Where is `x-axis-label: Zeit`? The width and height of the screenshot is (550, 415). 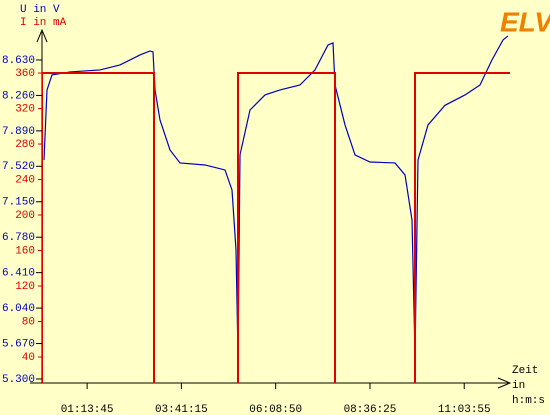
x-axis-label: Zeit is located at coordinates (525, 371).